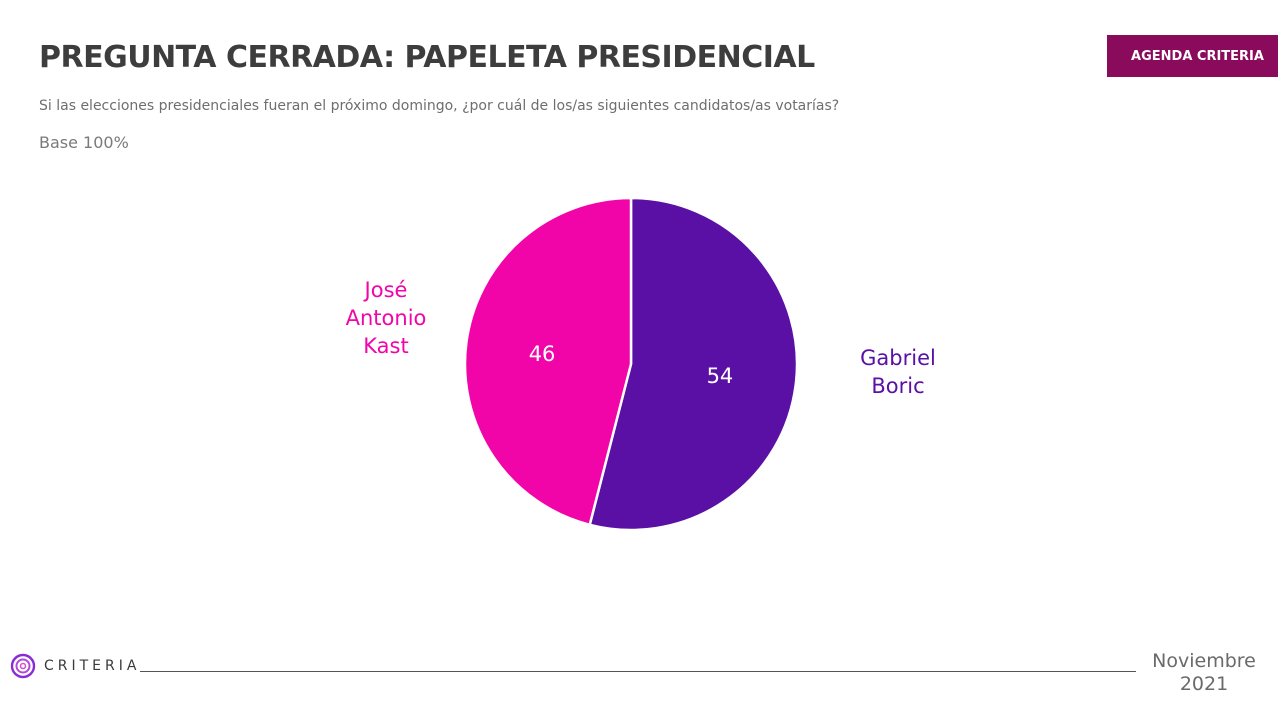 The height and width of the screenshot is (716, 1278). I want to click on date-month: Noviembre, so click(1204, 661).